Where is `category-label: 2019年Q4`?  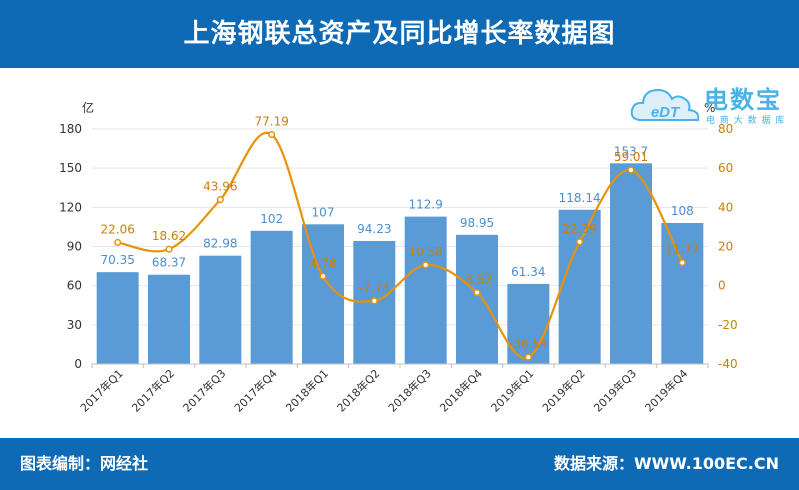
category-label: 2019年Q4 is located at coordinates (666, 390).